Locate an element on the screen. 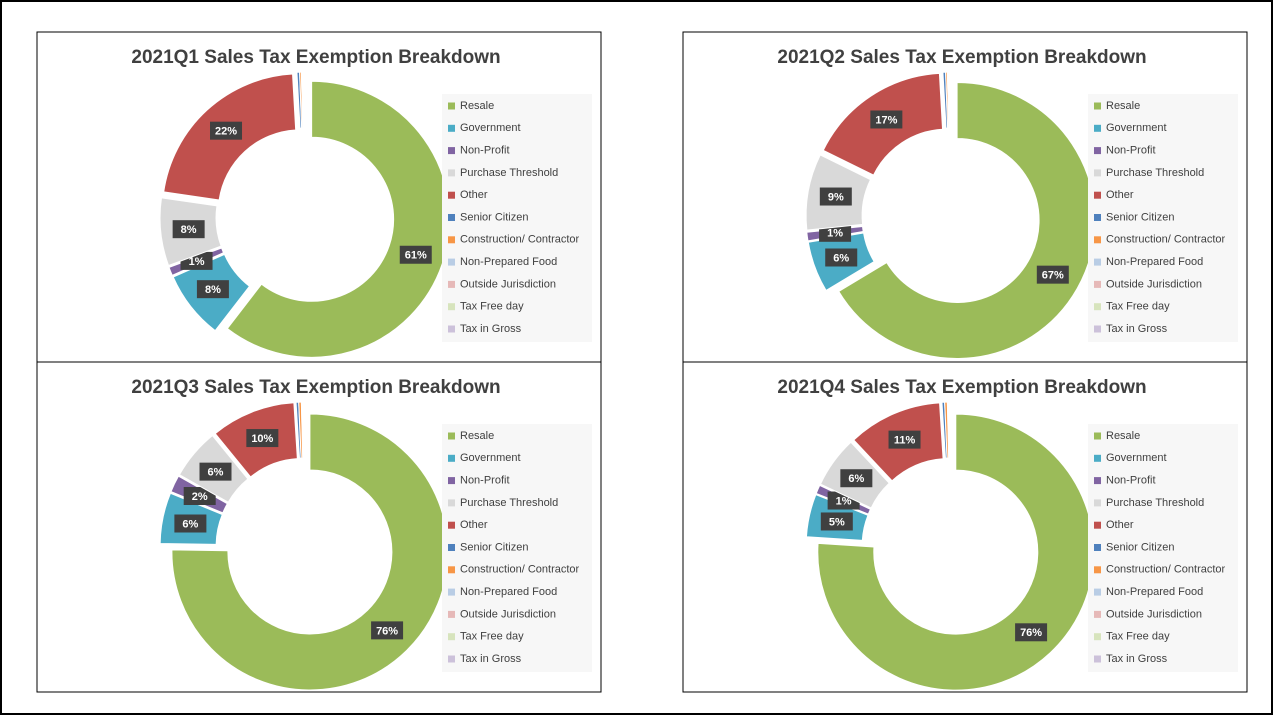 The width and height of the screenshot is (1275, 717). chart-title: 2021Q4 Sales Tax Exemption Breakdown is located at coordinates (961, 387).